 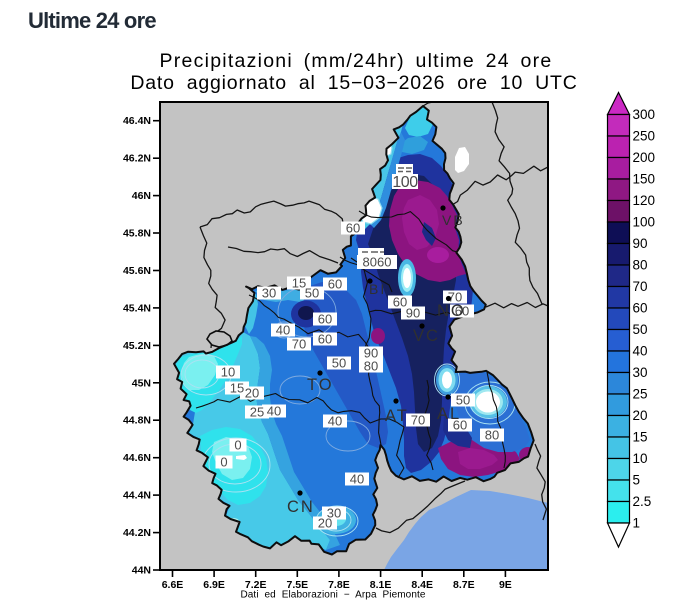 I want to click on svg-text: 9E, so click(x=505, y=585).